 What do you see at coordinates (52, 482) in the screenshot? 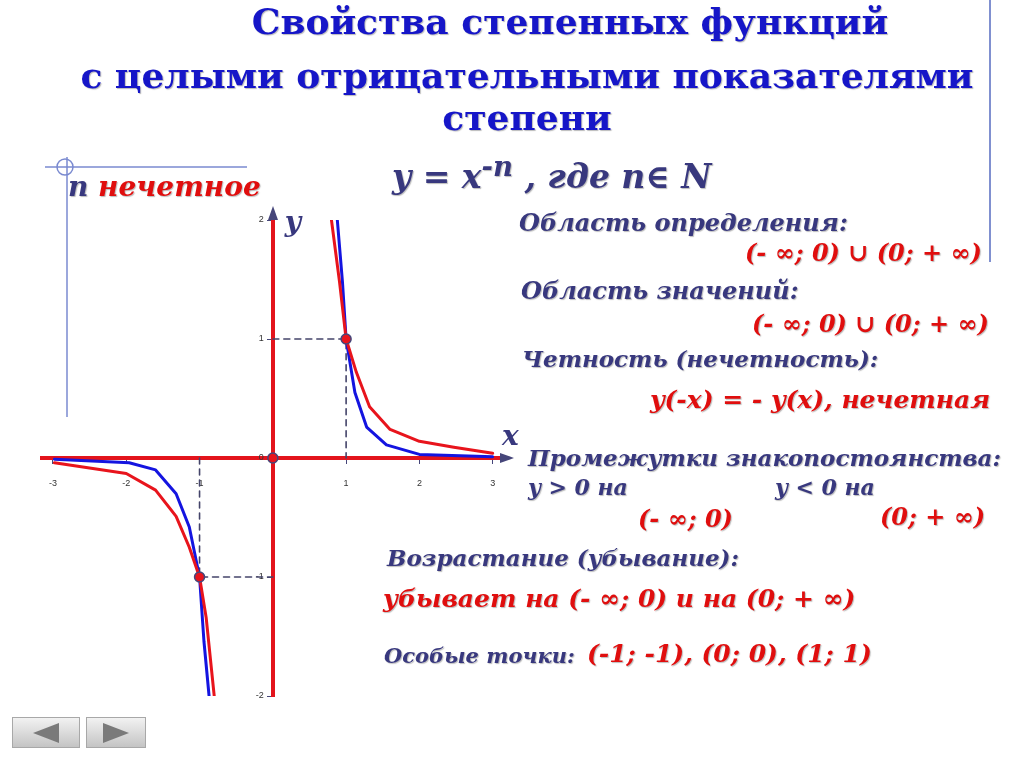
I see `x-tick-label: -3` at bounding box center [52, 482].